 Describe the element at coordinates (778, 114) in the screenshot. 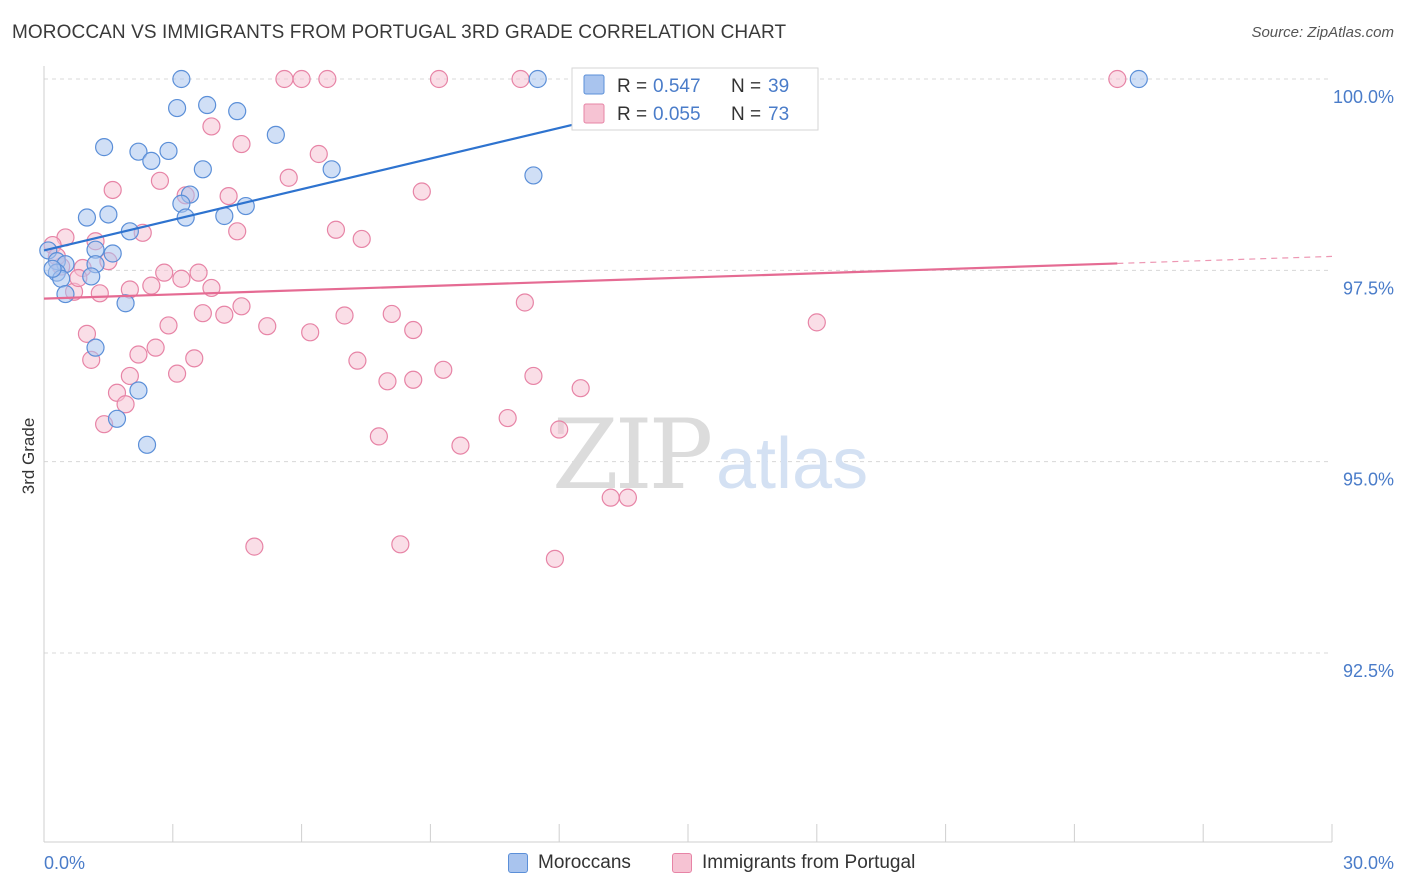

I see `legend-n-value-2: 73` at that location.